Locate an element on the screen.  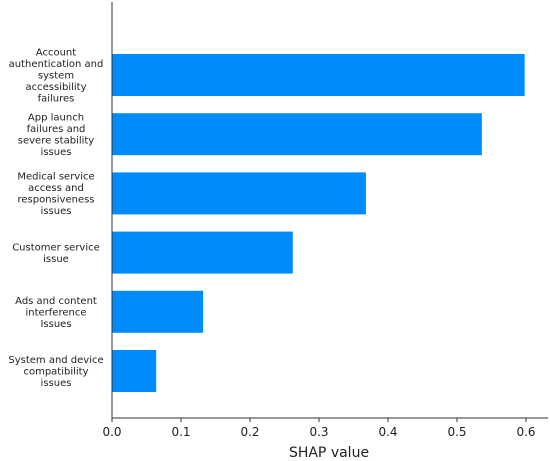
category-label-5: Ads and content interference Issues is located at coordinates (56, 313).